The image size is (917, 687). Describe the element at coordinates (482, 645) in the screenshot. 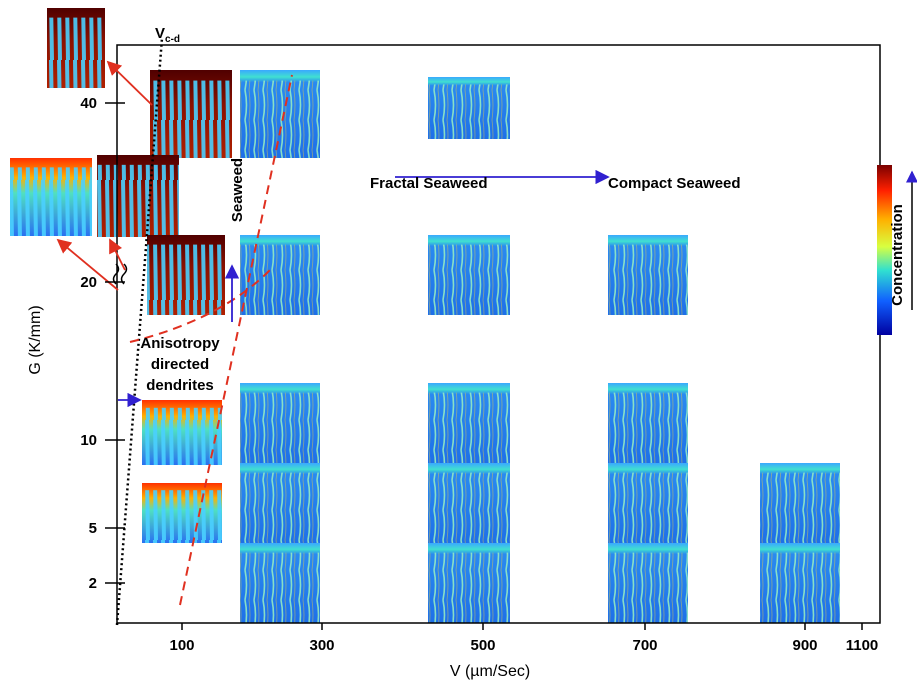

I see `x-tick-label: 500` at that location.